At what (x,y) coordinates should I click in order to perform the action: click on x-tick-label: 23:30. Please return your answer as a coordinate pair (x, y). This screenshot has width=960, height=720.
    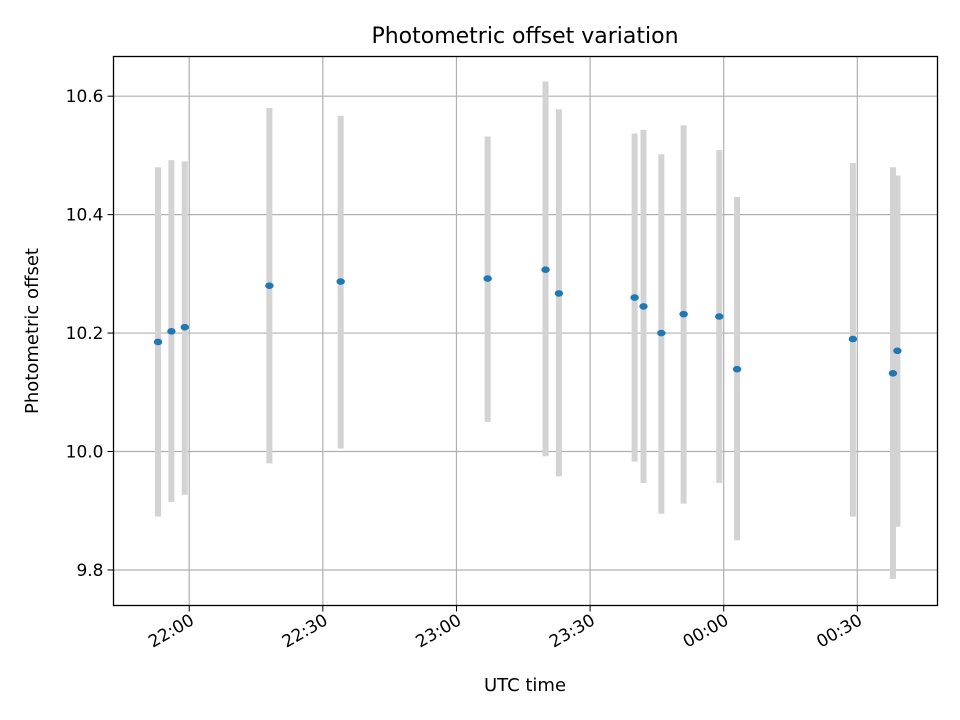
    Looking at the image, I should click on (572, 632).